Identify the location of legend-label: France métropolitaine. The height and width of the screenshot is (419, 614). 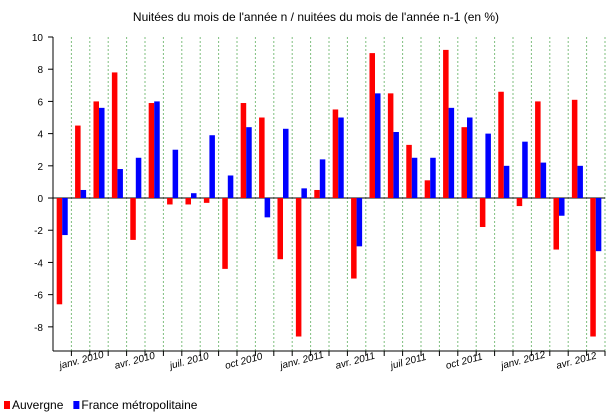
(139, 405).